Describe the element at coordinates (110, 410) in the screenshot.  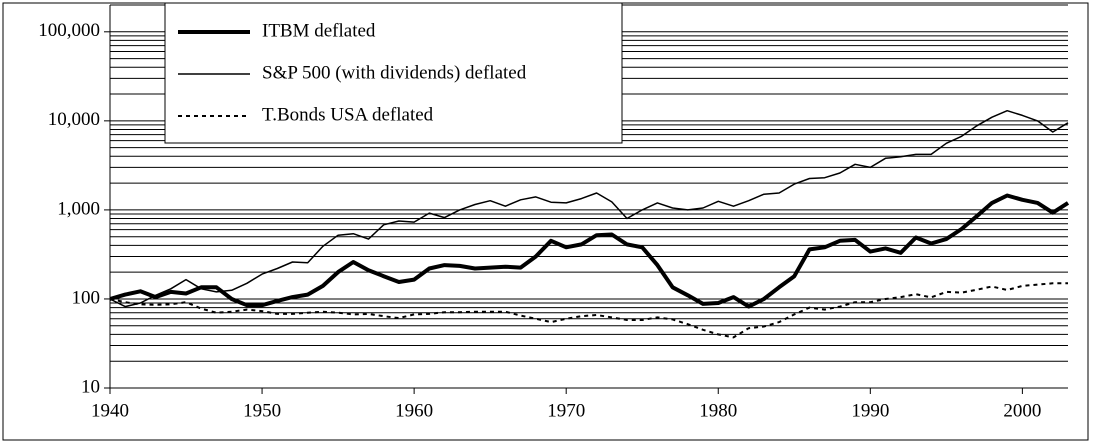
I see `x-tick-label: 1940` at that location.